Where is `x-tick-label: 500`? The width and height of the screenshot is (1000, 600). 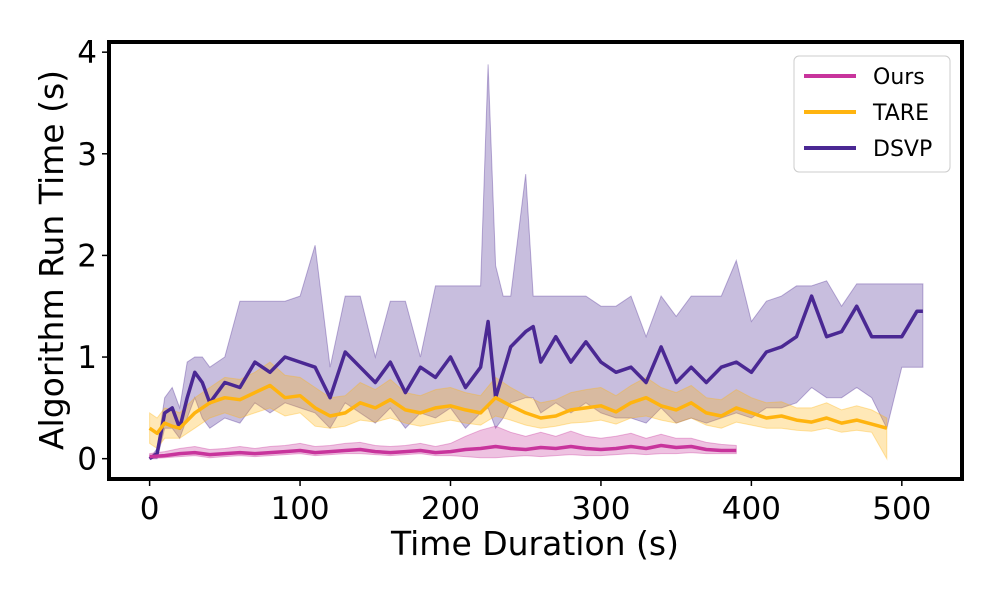 x-tick-label: 500 is located at coordinates (901, 509).